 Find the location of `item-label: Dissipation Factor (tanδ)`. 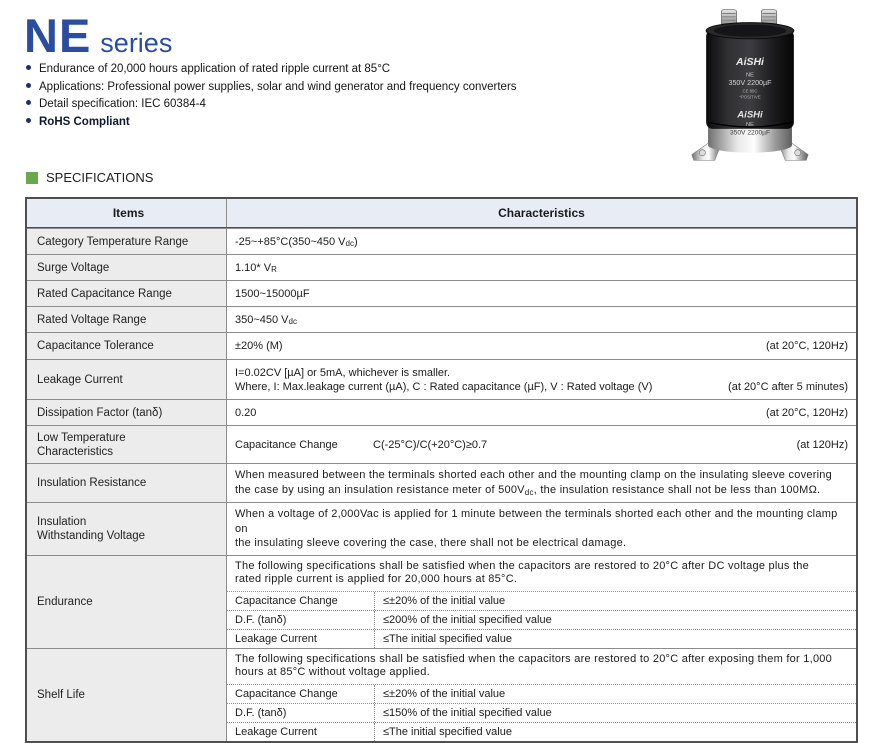

item-label: Dissipation Factor (tanδ) is located at coordinates (127, 412).